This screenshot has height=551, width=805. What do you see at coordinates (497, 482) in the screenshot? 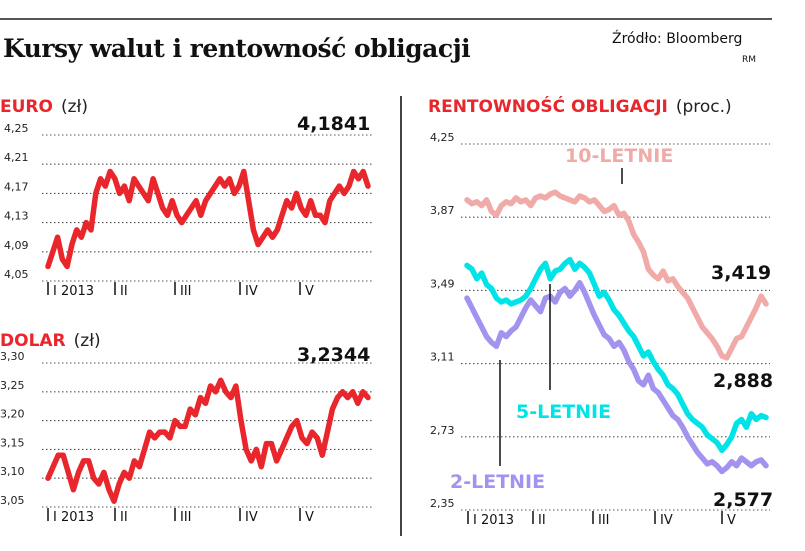
I see `series-label-2y: 2-LETNIE` at bounding box center [497, 482].